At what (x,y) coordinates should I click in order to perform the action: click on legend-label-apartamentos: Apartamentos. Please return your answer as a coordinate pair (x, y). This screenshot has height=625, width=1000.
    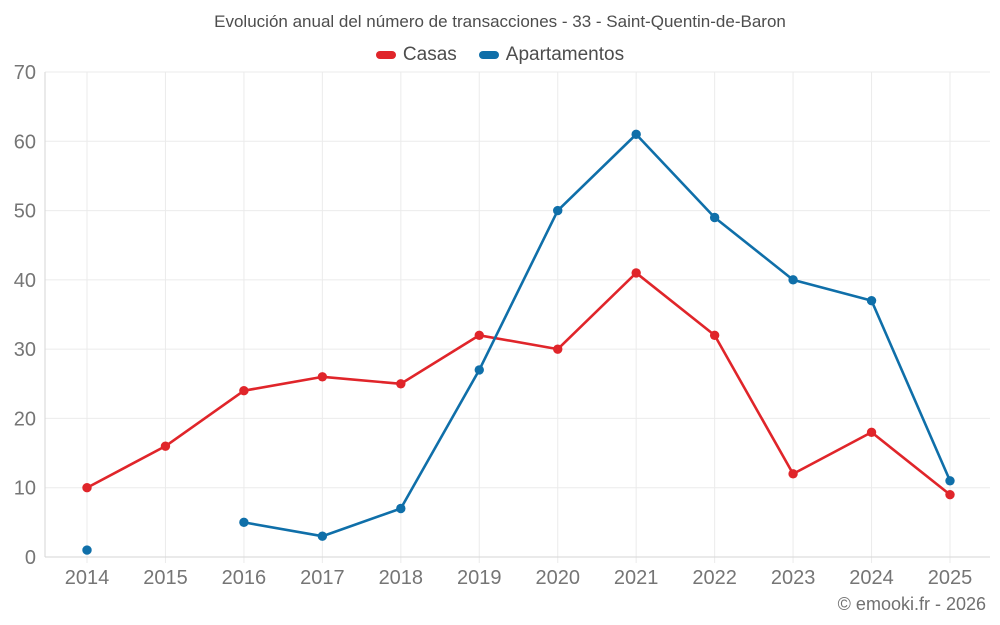
    Looking at the image, I should click on (565, 54).